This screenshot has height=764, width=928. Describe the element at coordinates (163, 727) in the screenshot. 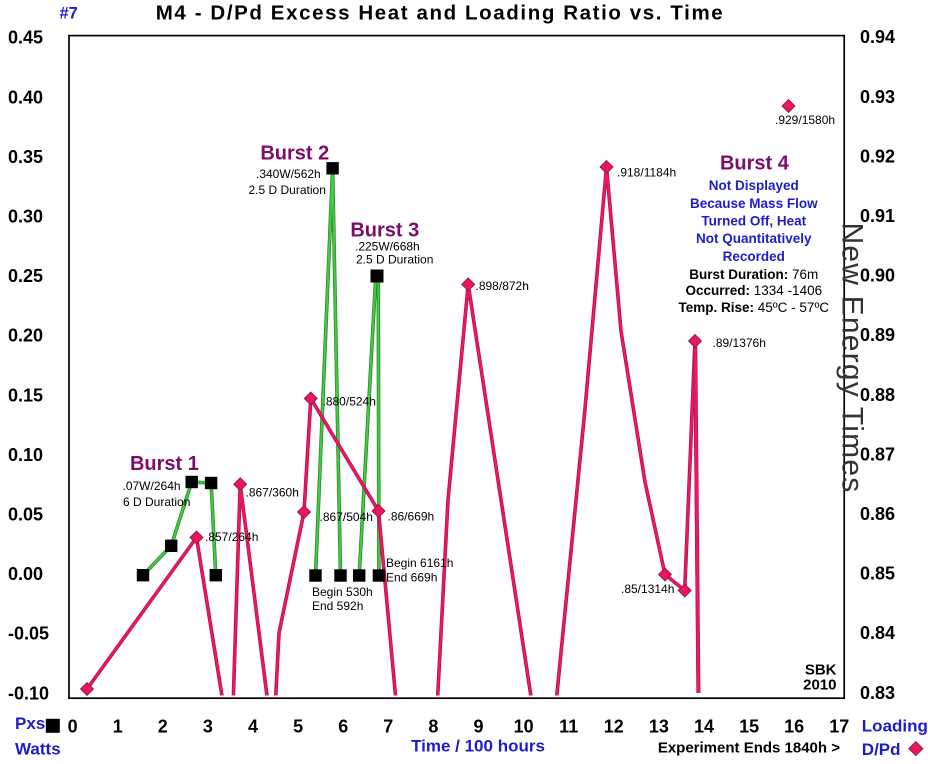

I see `svg-text: 2` at that location.